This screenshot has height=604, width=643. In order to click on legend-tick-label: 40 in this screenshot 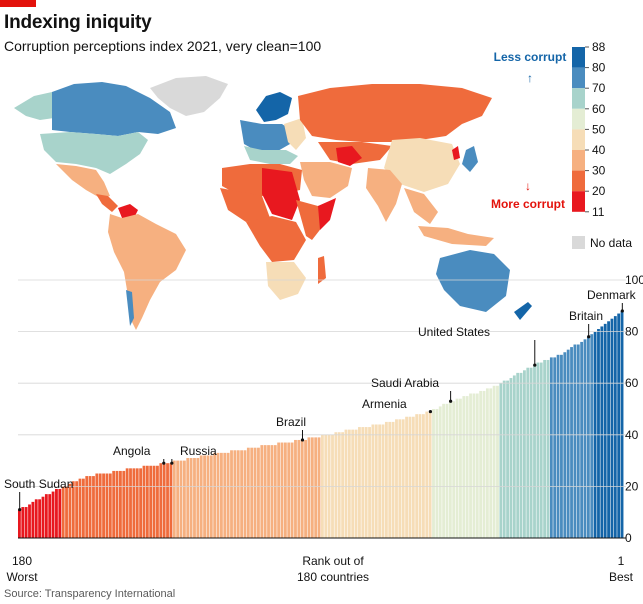, I will do `click(599, 150)`.